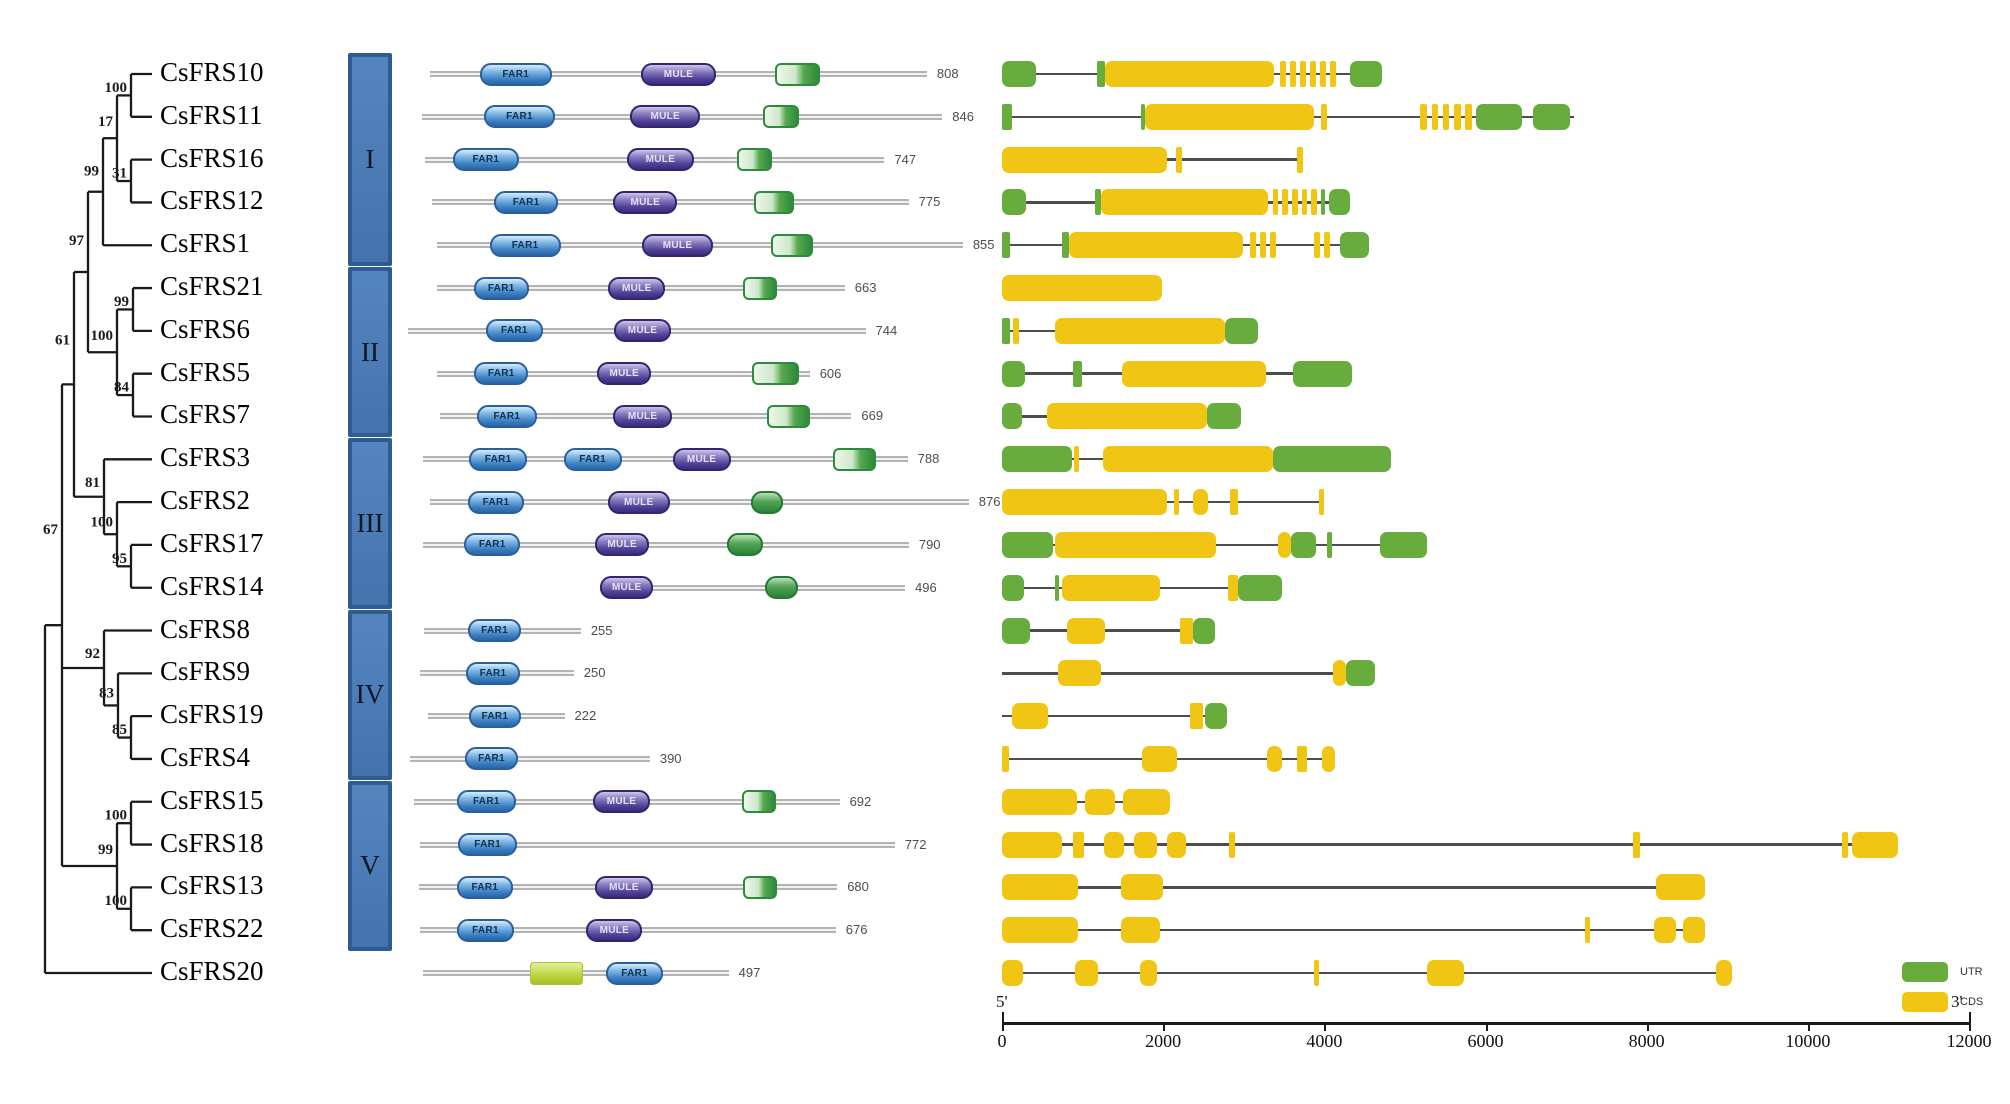 This screenshot has width=2010, height=1104. What do you see at coordinates (77, 241) in the screenshot?
I see `bootstrap-value: 97` at bounding box center [77, 241].